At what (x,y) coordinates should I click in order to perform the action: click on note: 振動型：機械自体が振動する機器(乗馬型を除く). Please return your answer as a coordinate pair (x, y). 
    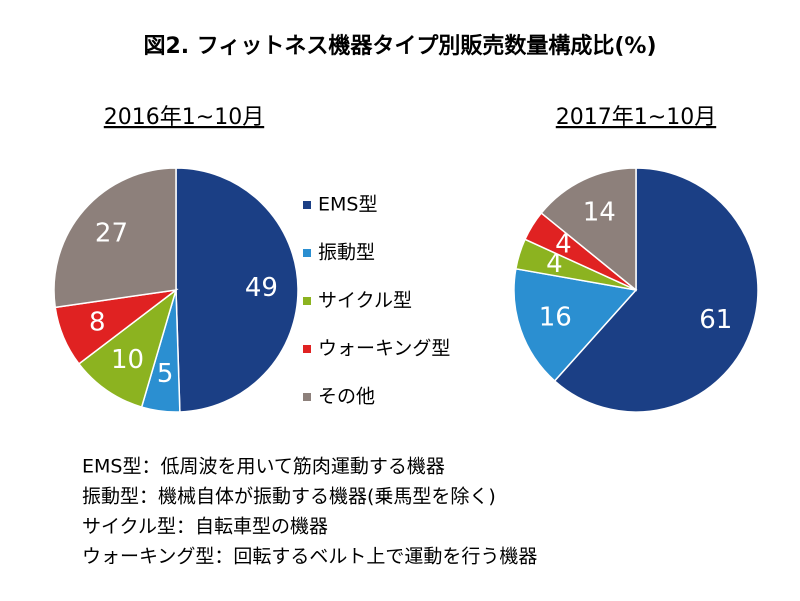
    Looking at the image, I should click on (289, 497).